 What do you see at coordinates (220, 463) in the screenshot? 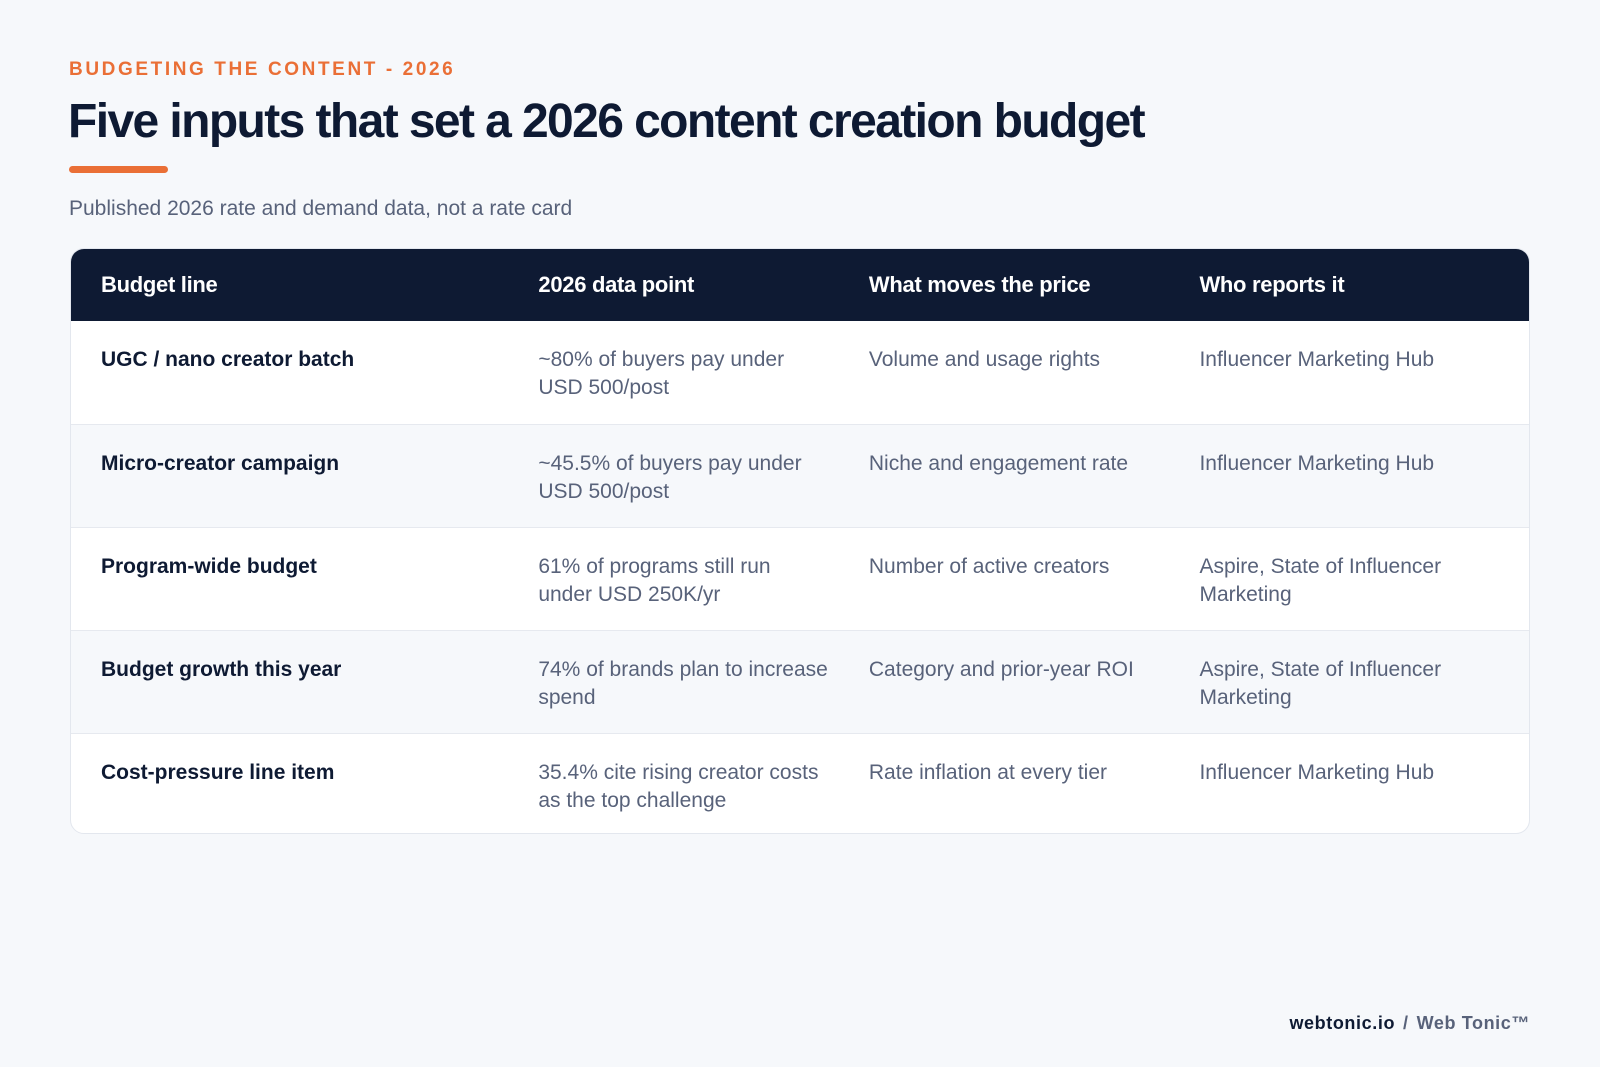
I see `cell-budget-line: Micro-creator campaign` at bounding box center [220, 463].